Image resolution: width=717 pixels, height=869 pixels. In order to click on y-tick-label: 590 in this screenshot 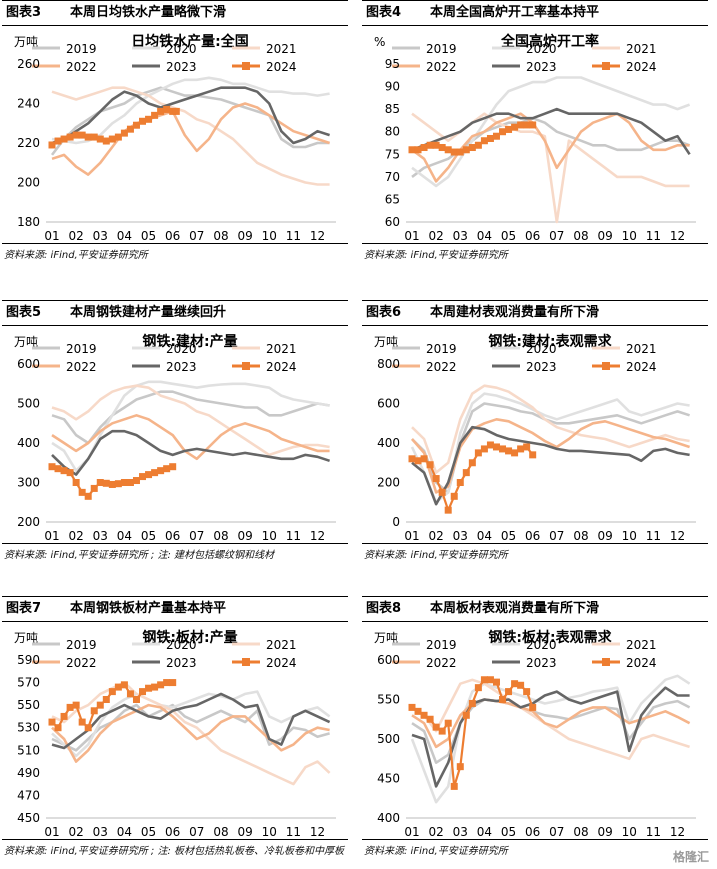, I will do `click(28, 660)`.